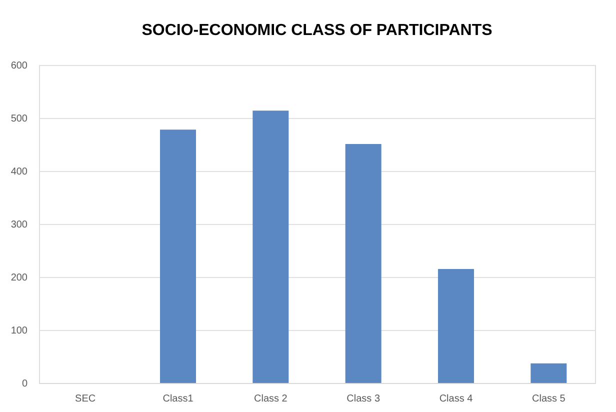 The width and height of the screenshot is (616, 412). I want to click on y-tick-label: 500, so click(19, 119).